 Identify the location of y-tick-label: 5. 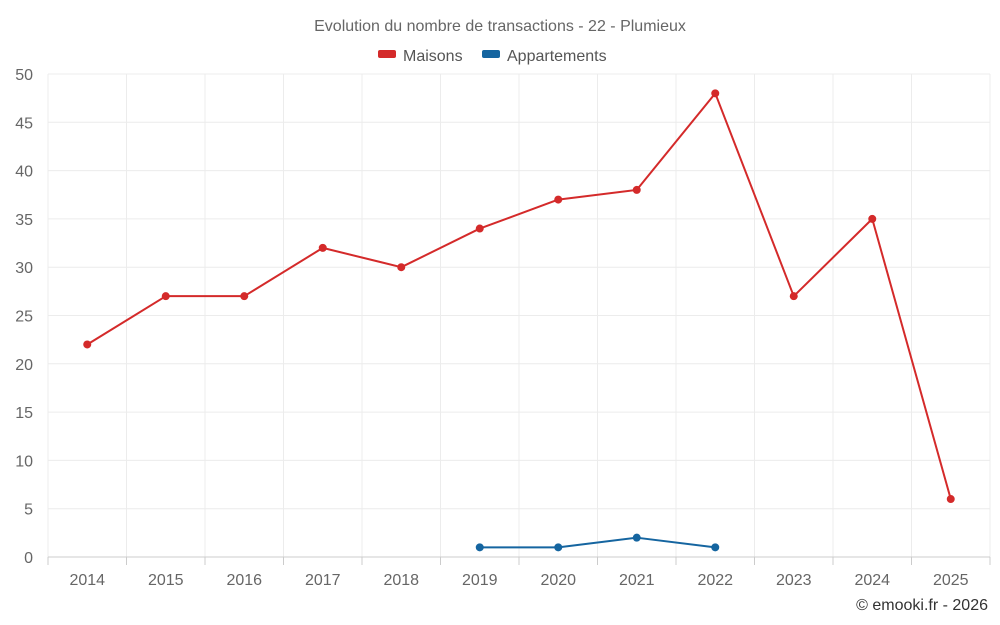
(28, 510).